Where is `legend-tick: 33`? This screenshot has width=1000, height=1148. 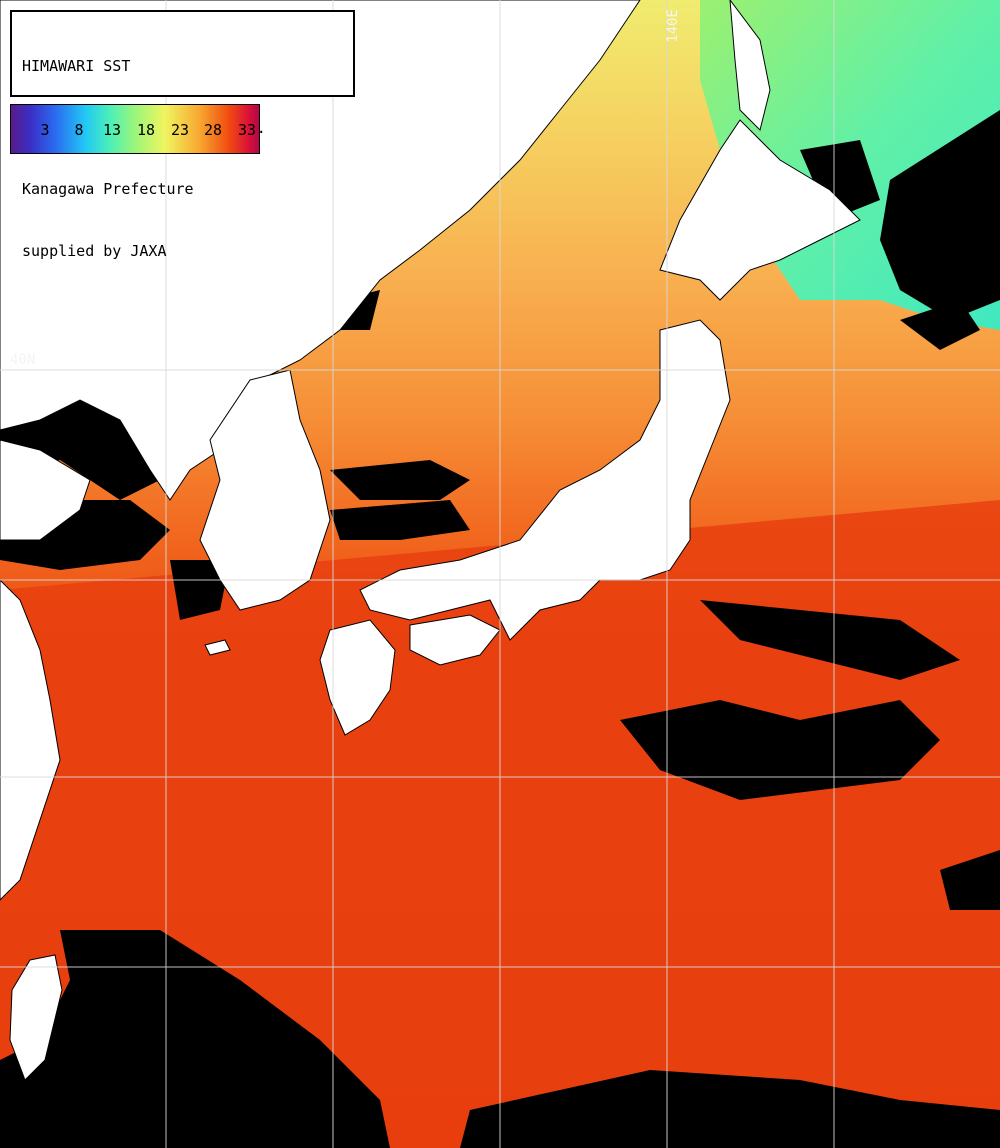 legend-tick: 33 is located at coordinates (247, 130).